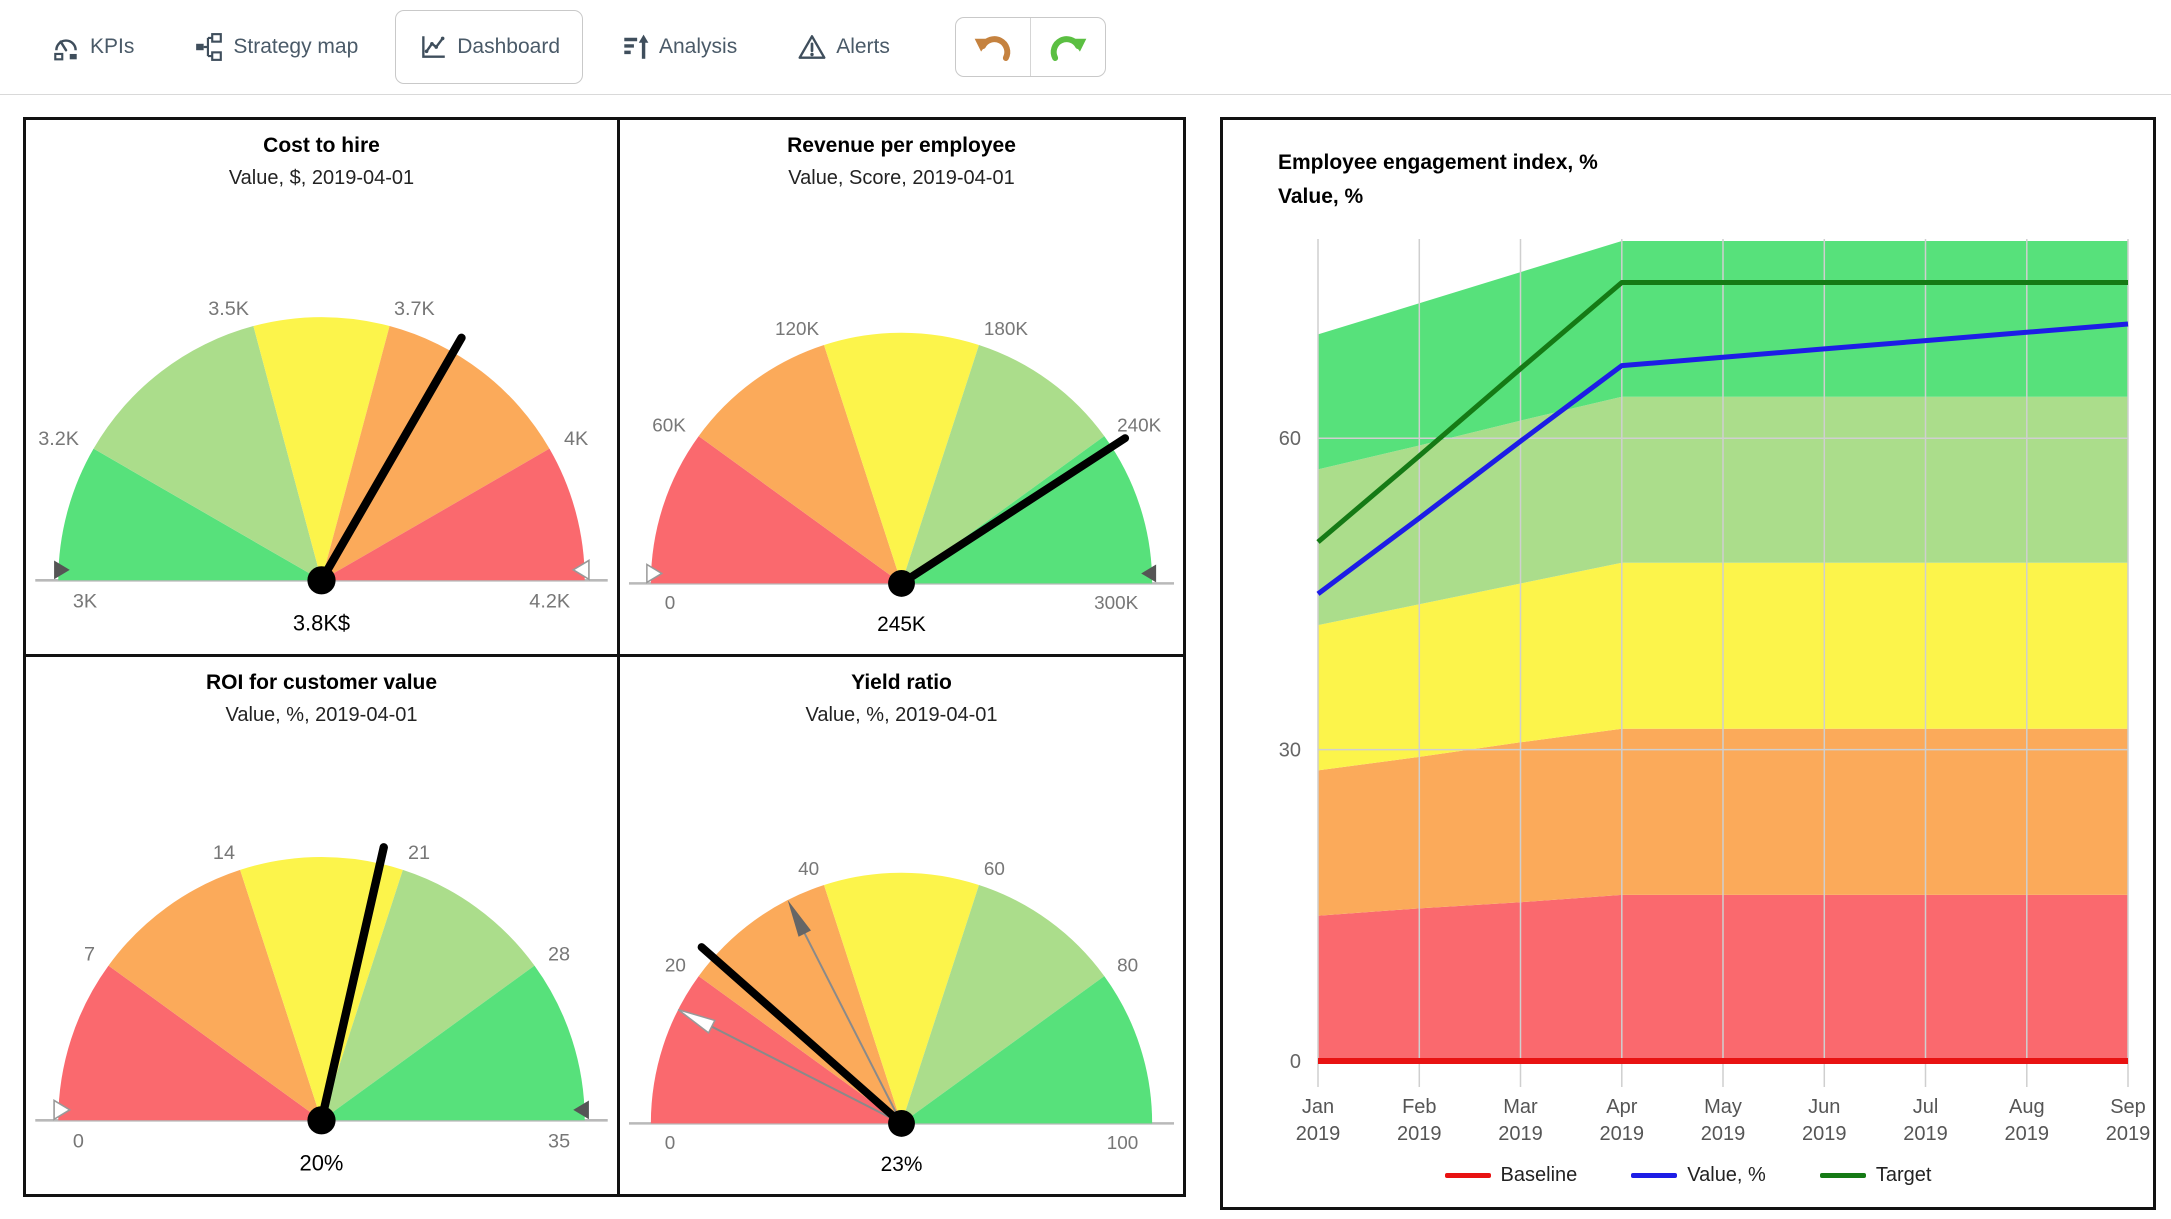 The image size is (2171, 1219). I want to click on svg-text: 60K, so click(669, 425).